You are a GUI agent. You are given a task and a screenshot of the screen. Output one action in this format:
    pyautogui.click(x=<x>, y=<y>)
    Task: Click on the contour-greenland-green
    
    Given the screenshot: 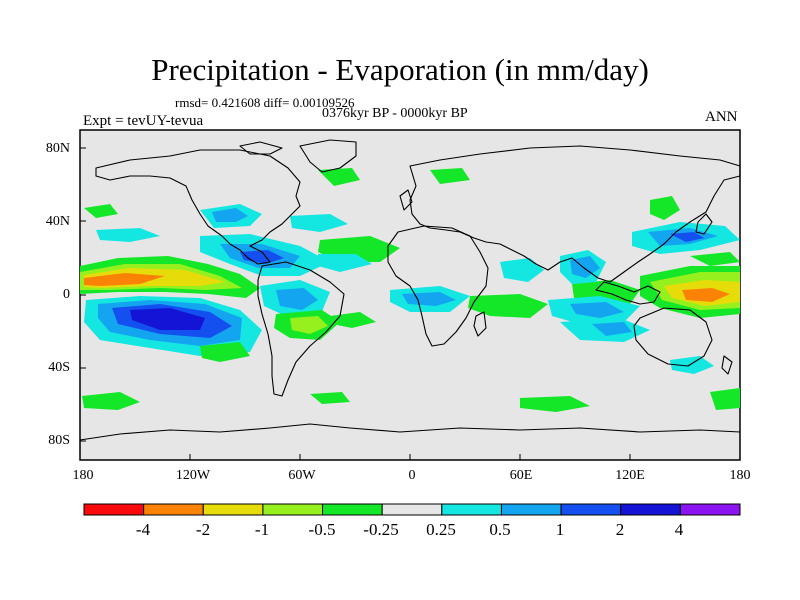 What is the action you would take?
    pyautogui.click(x=339, y=177)
    